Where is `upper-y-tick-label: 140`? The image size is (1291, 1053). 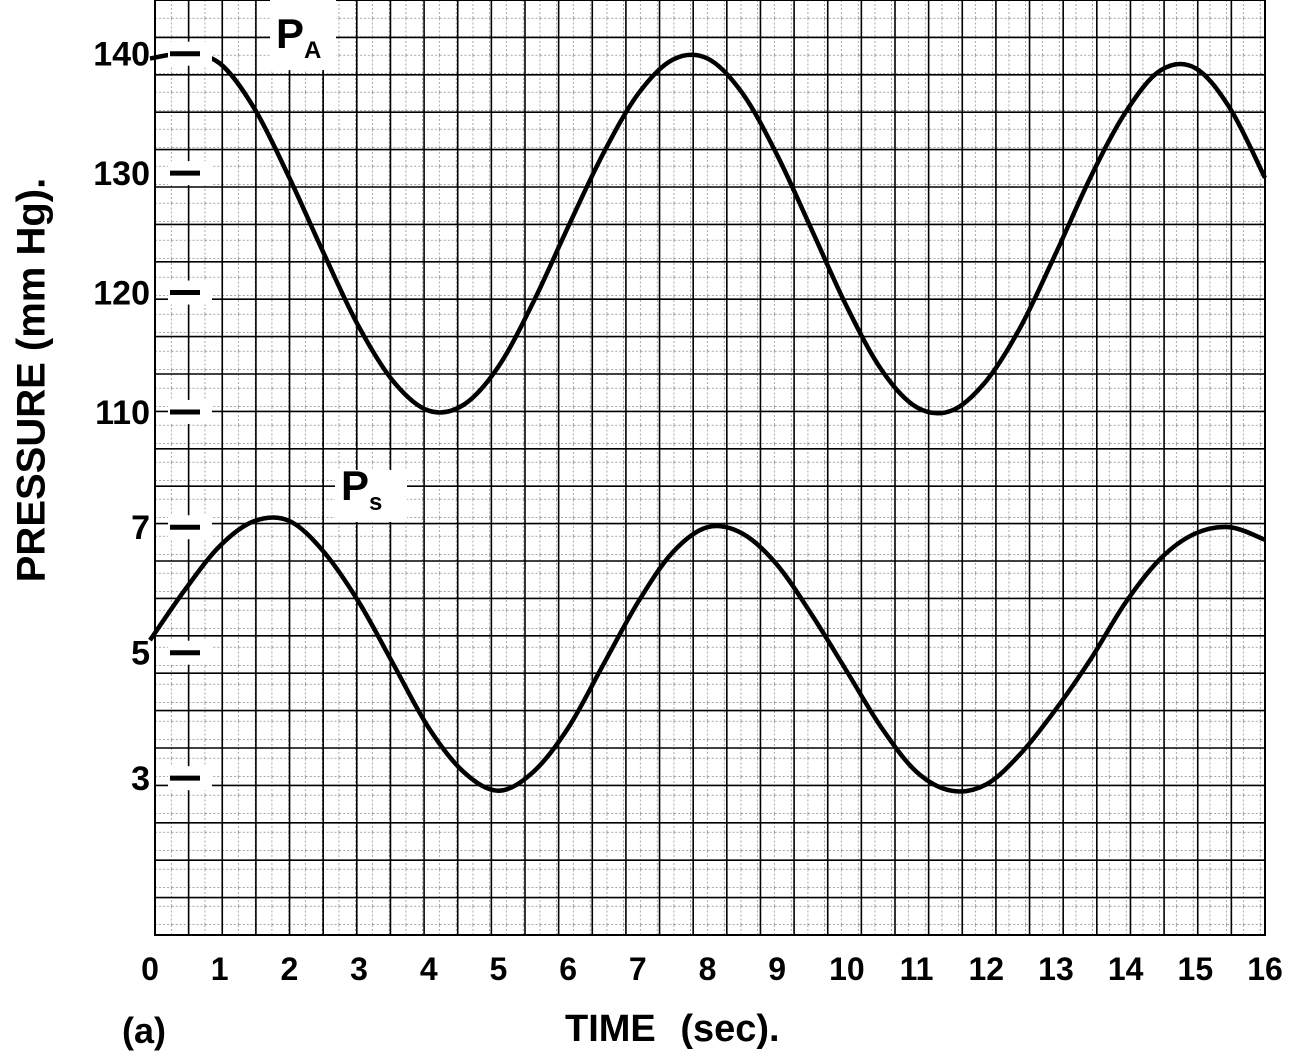
upper-y-tick-label: 140 is located at coordinates (121, 55).